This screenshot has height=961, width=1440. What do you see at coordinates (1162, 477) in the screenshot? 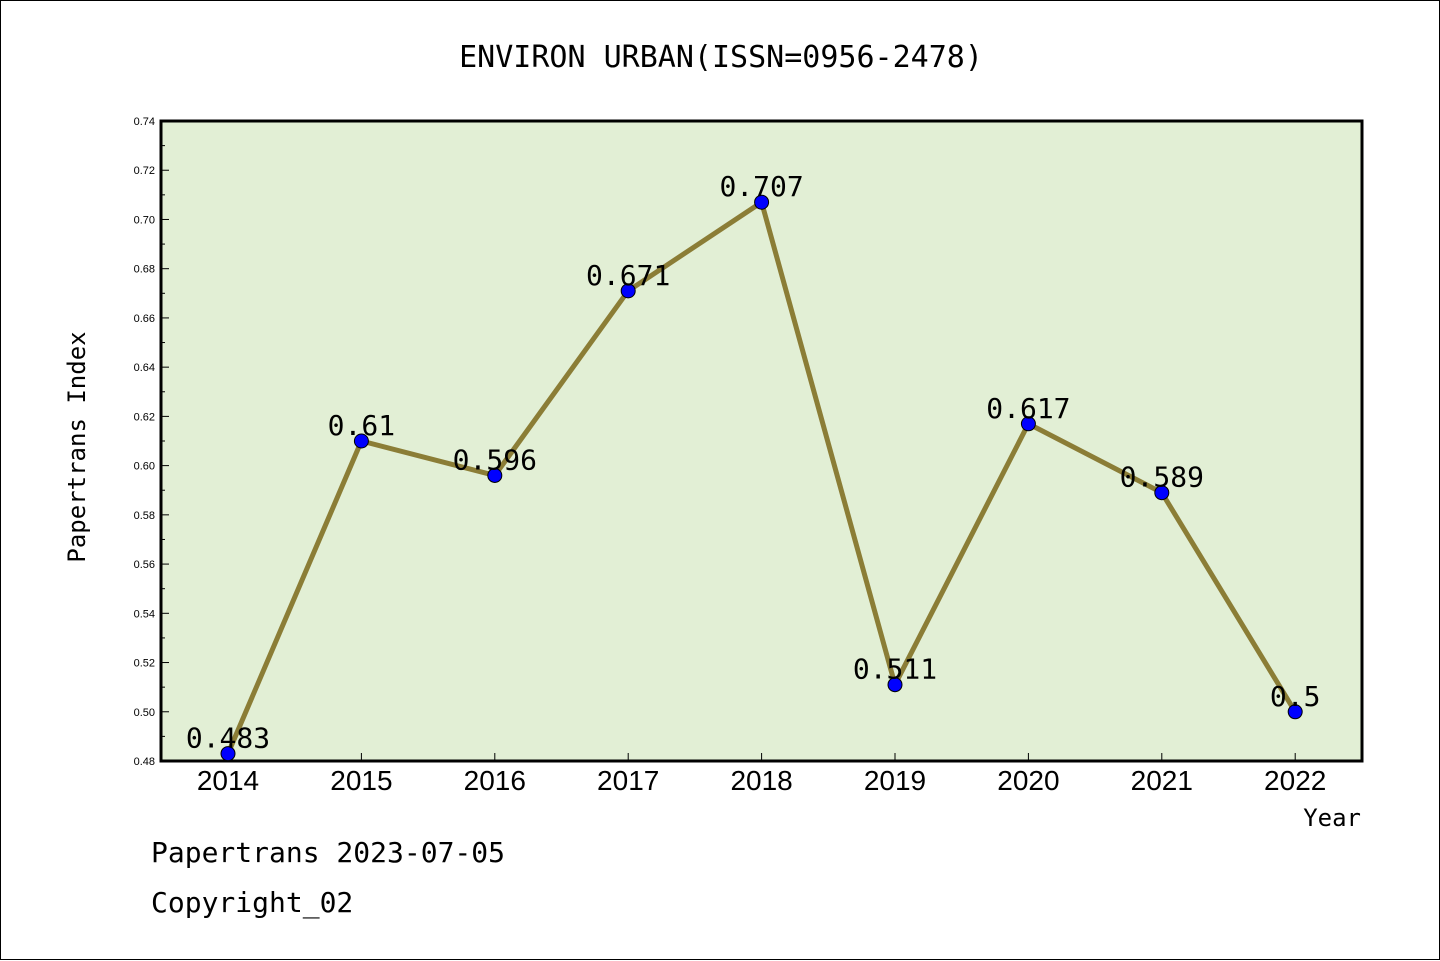
I see `data-label: 0.589` at bounding box center [1162, 477].